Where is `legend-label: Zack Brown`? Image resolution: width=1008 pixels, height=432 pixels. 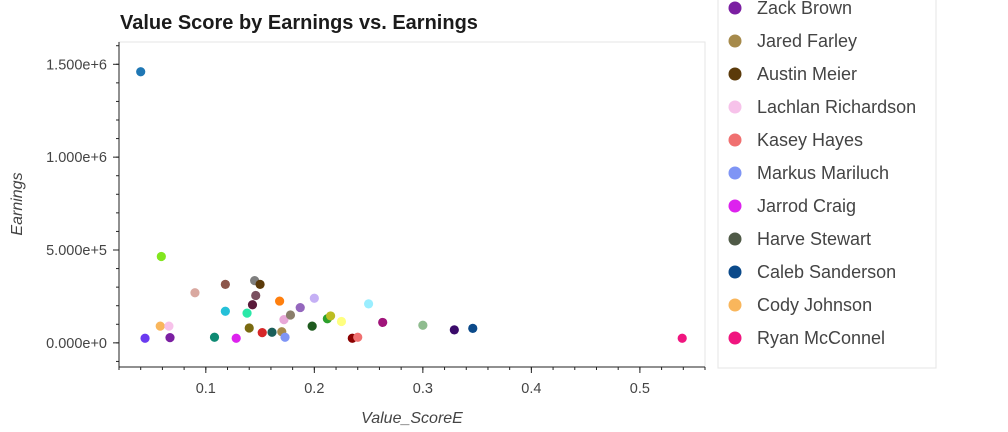
legend-label: Zack Brown is located at coordinates (804, 9).